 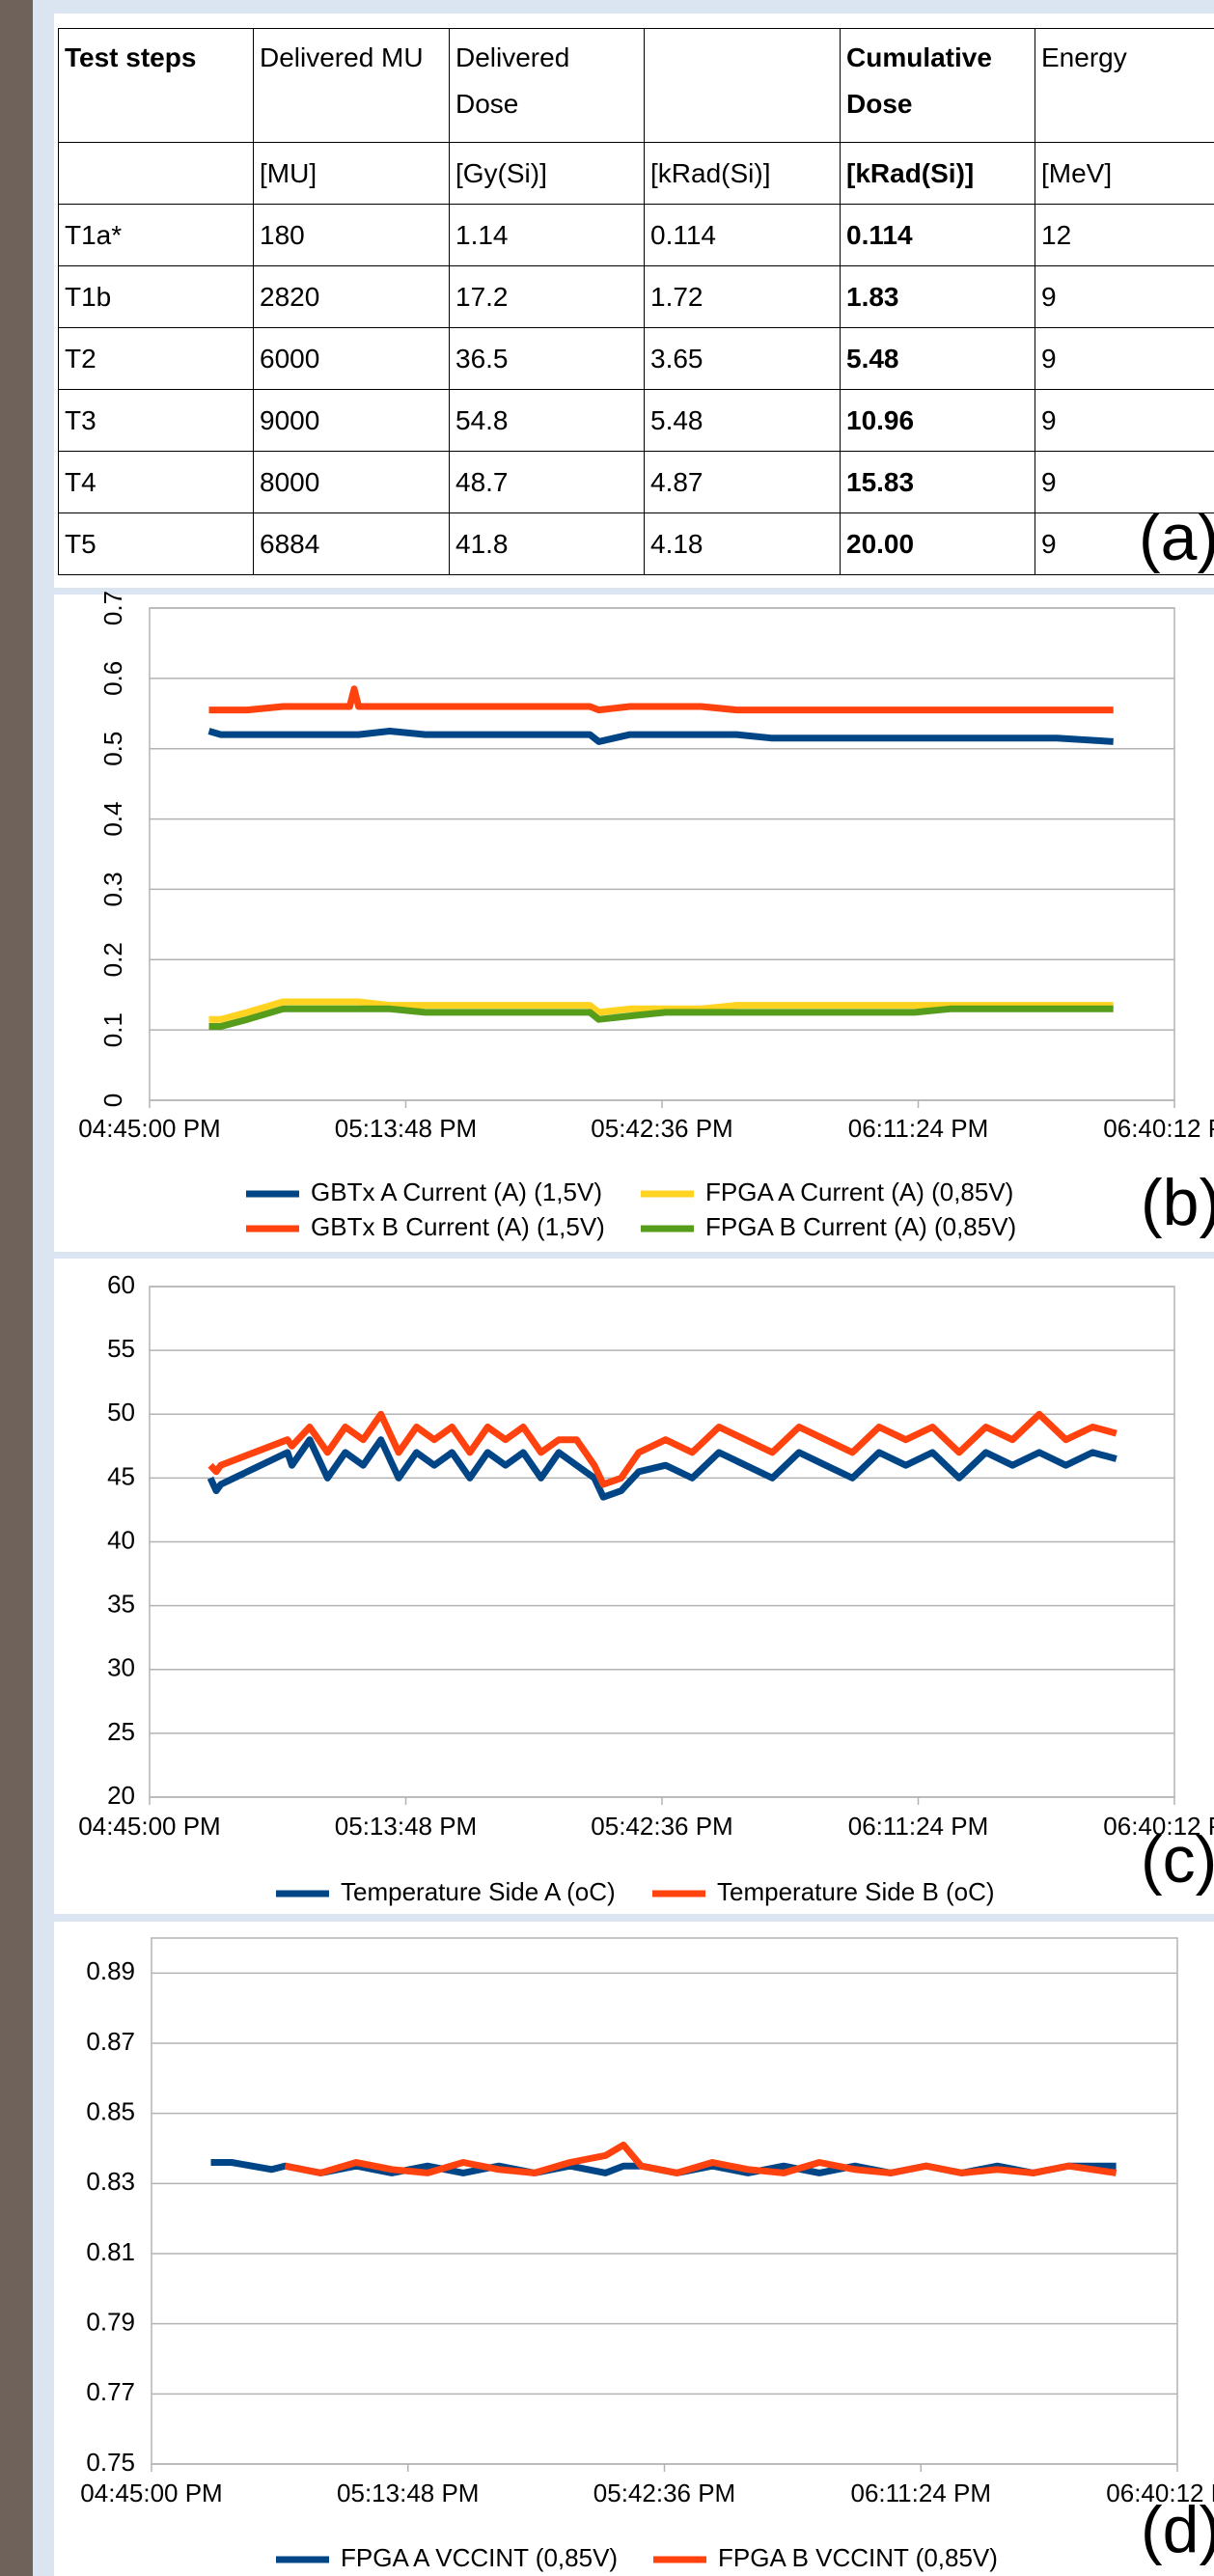 I want to click on y-tick-label: 0, so click(x=113, y=1100).